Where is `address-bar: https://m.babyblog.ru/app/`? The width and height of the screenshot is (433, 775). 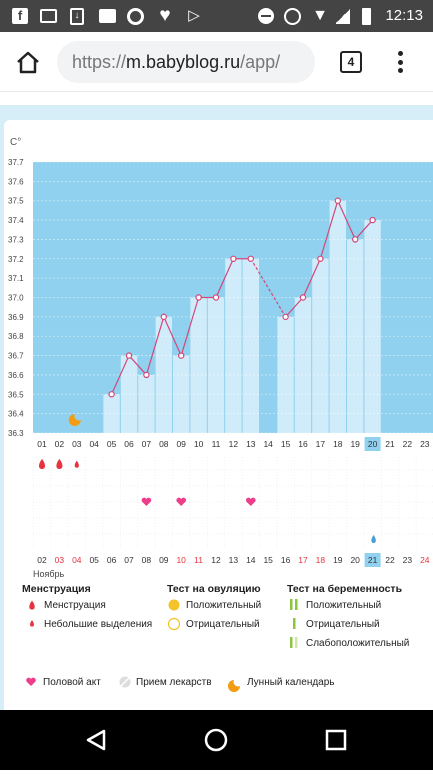 address-bar: https://m.babyblog.ru/app/ is located at coordinates (186, 62).